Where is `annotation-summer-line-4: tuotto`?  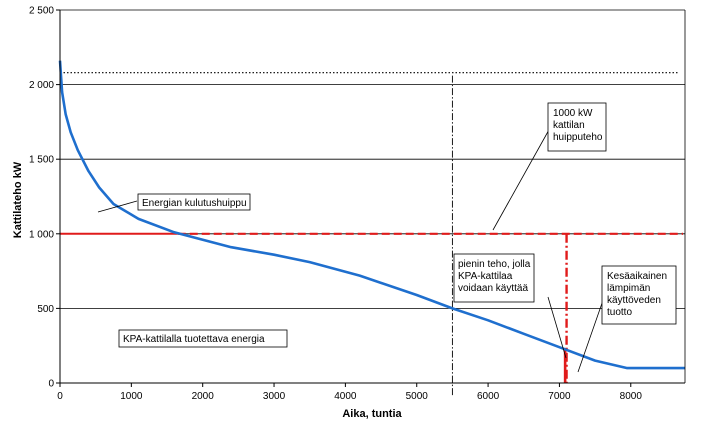
annotation-summer-line-4: tuotto is located at coordinates (619, 312).